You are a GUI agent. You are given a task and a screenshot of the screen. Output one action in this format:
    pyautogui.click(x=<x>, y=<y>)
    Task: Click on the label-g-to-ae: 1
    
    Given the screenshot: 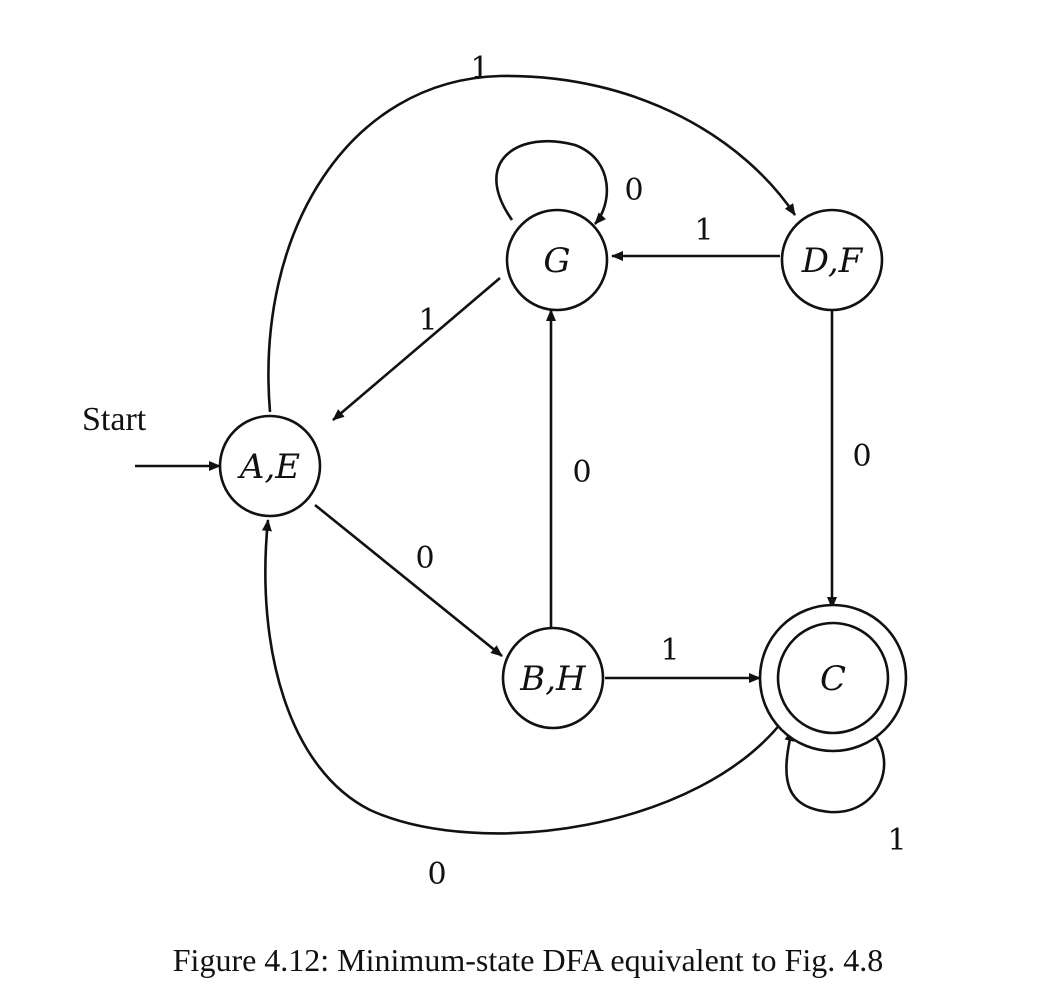 What is the action you would take?
    pyautogui.click(x=427, y=320)
    